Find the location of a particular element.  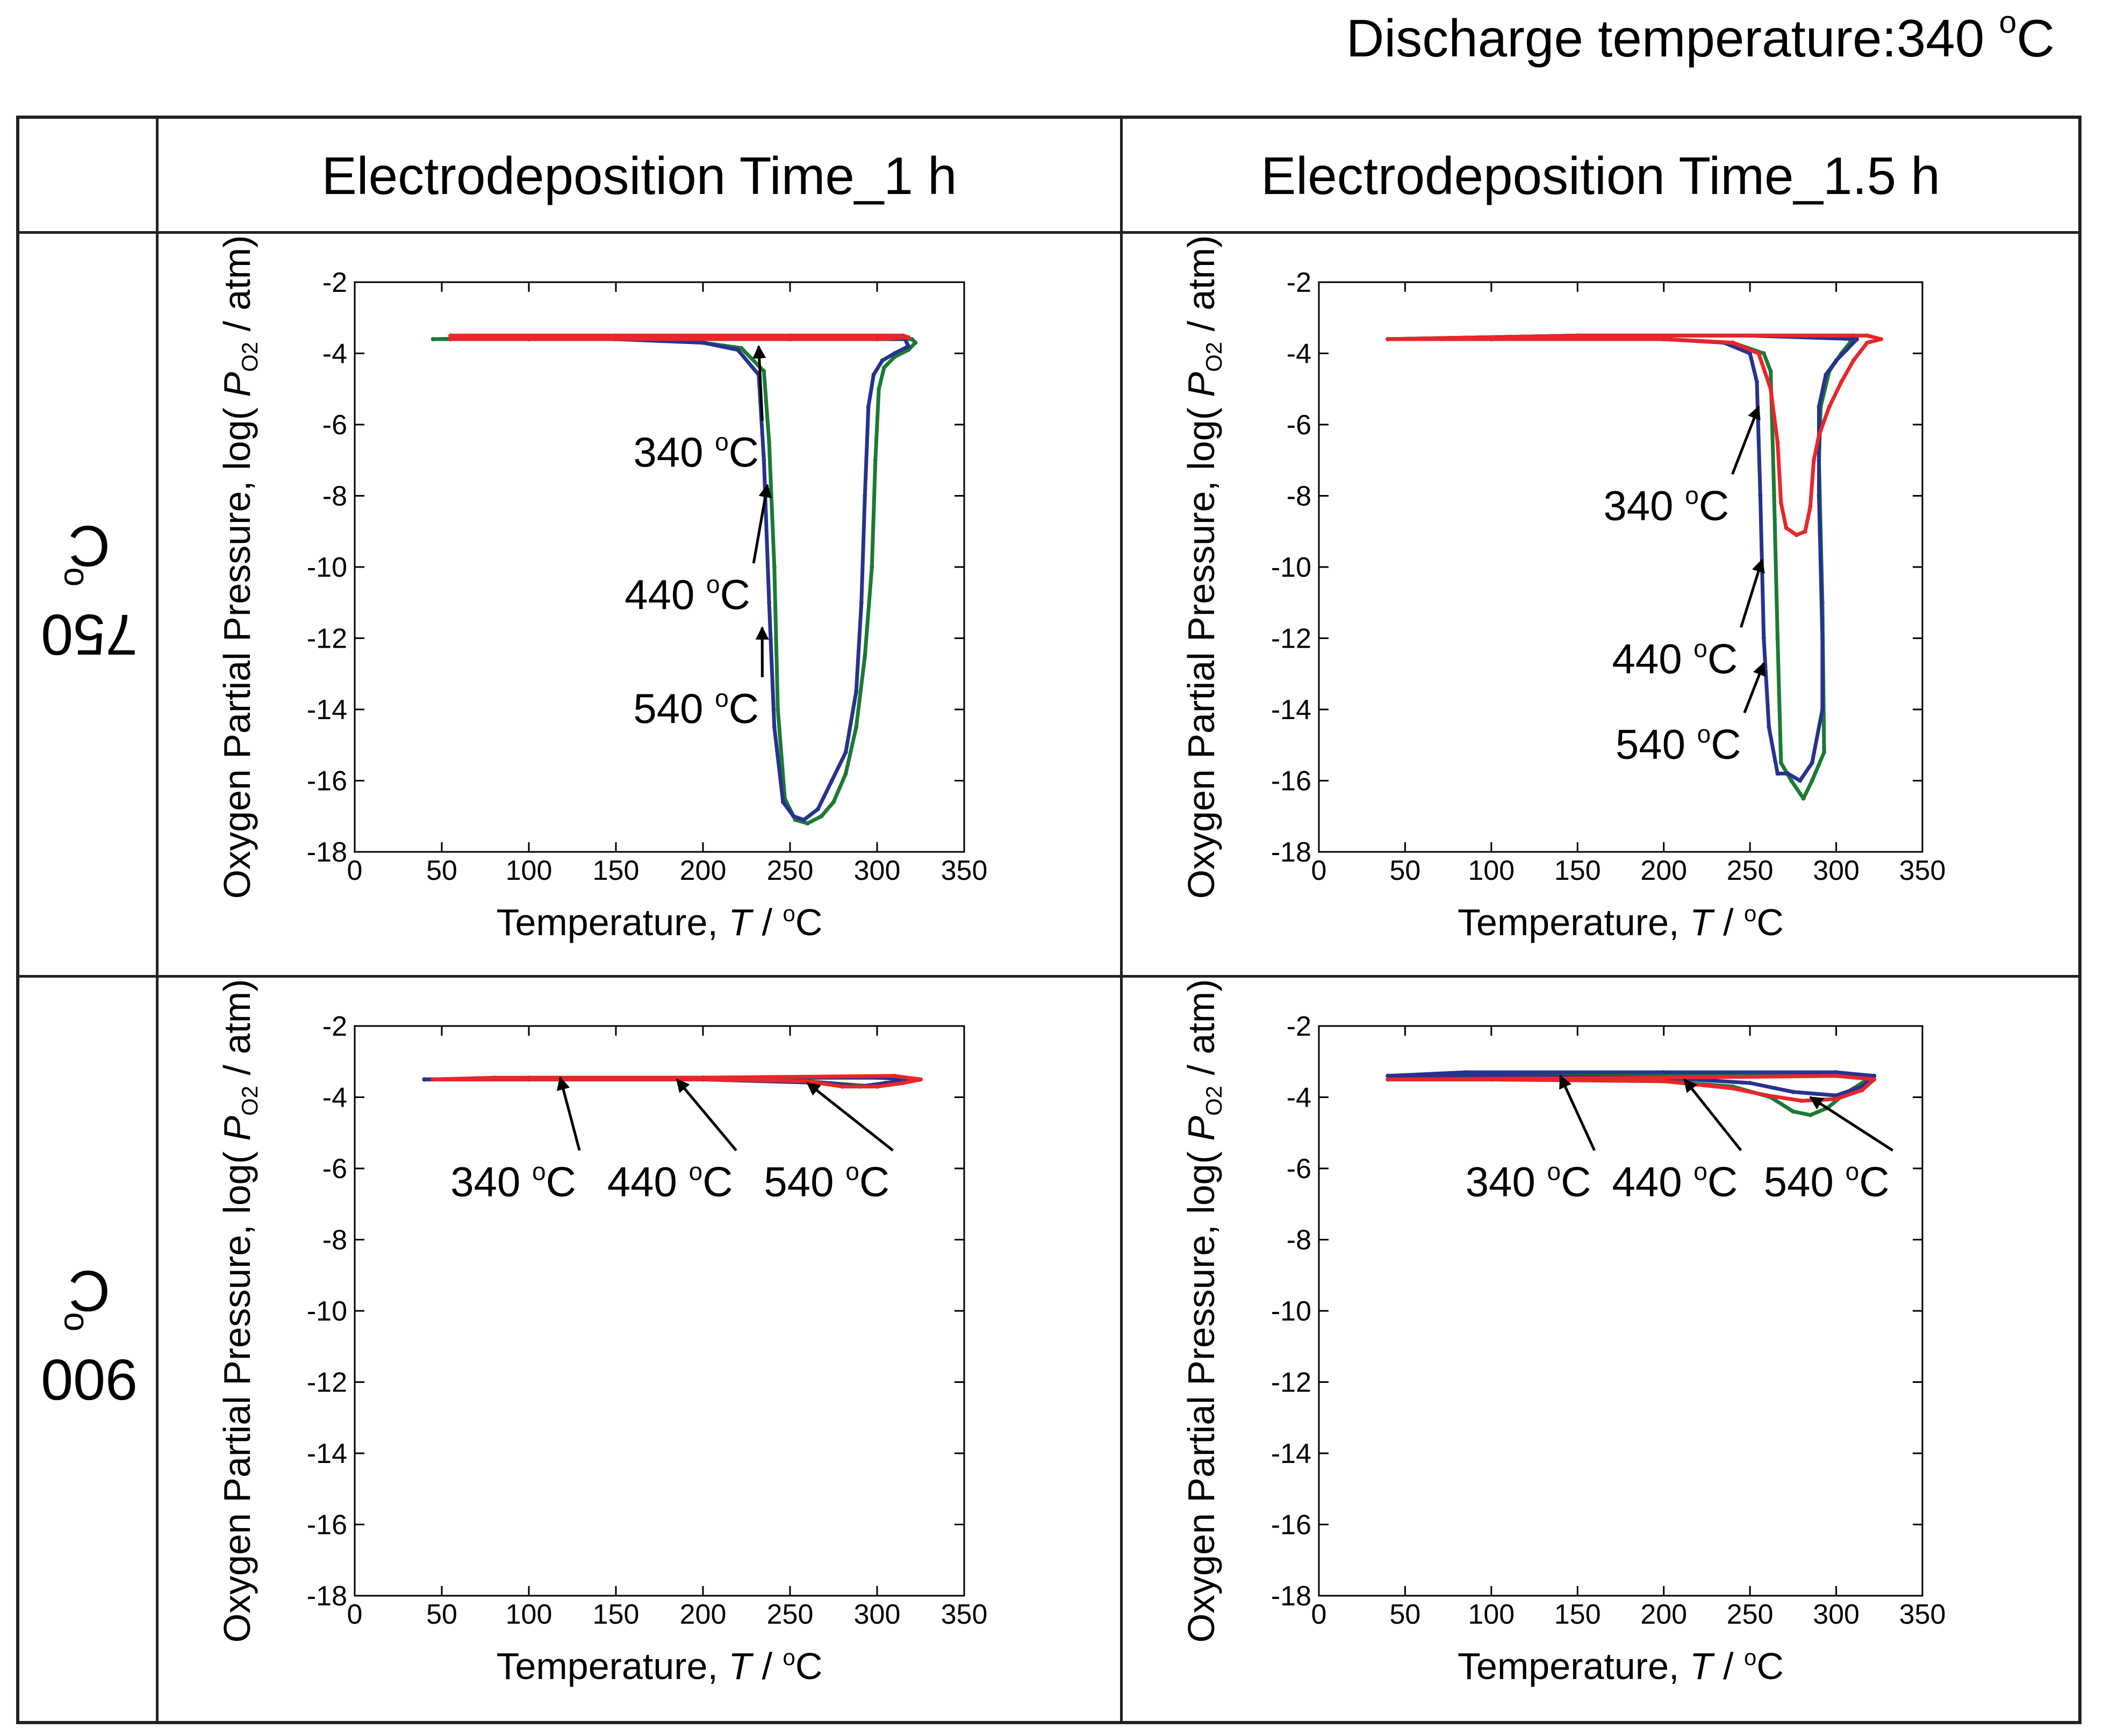

x-tick-label: 300 is located at coordinates (877, 870).